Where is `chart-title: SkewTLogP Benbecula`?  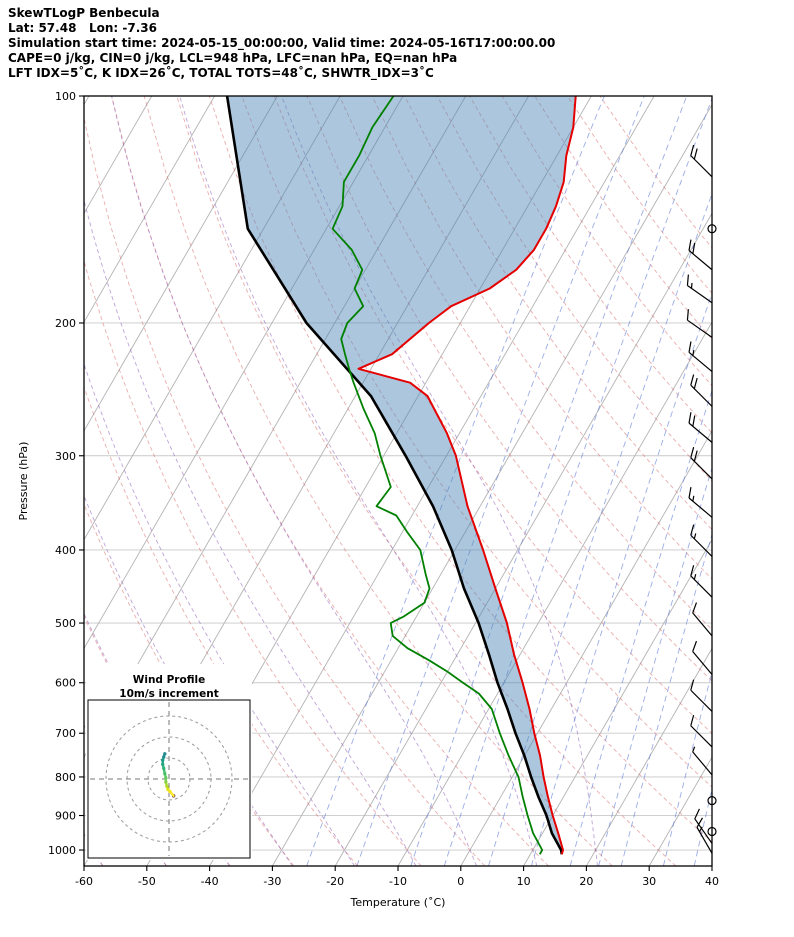
chart-title: SkewTLogP Benbecula is located at coordinates (84, 13).